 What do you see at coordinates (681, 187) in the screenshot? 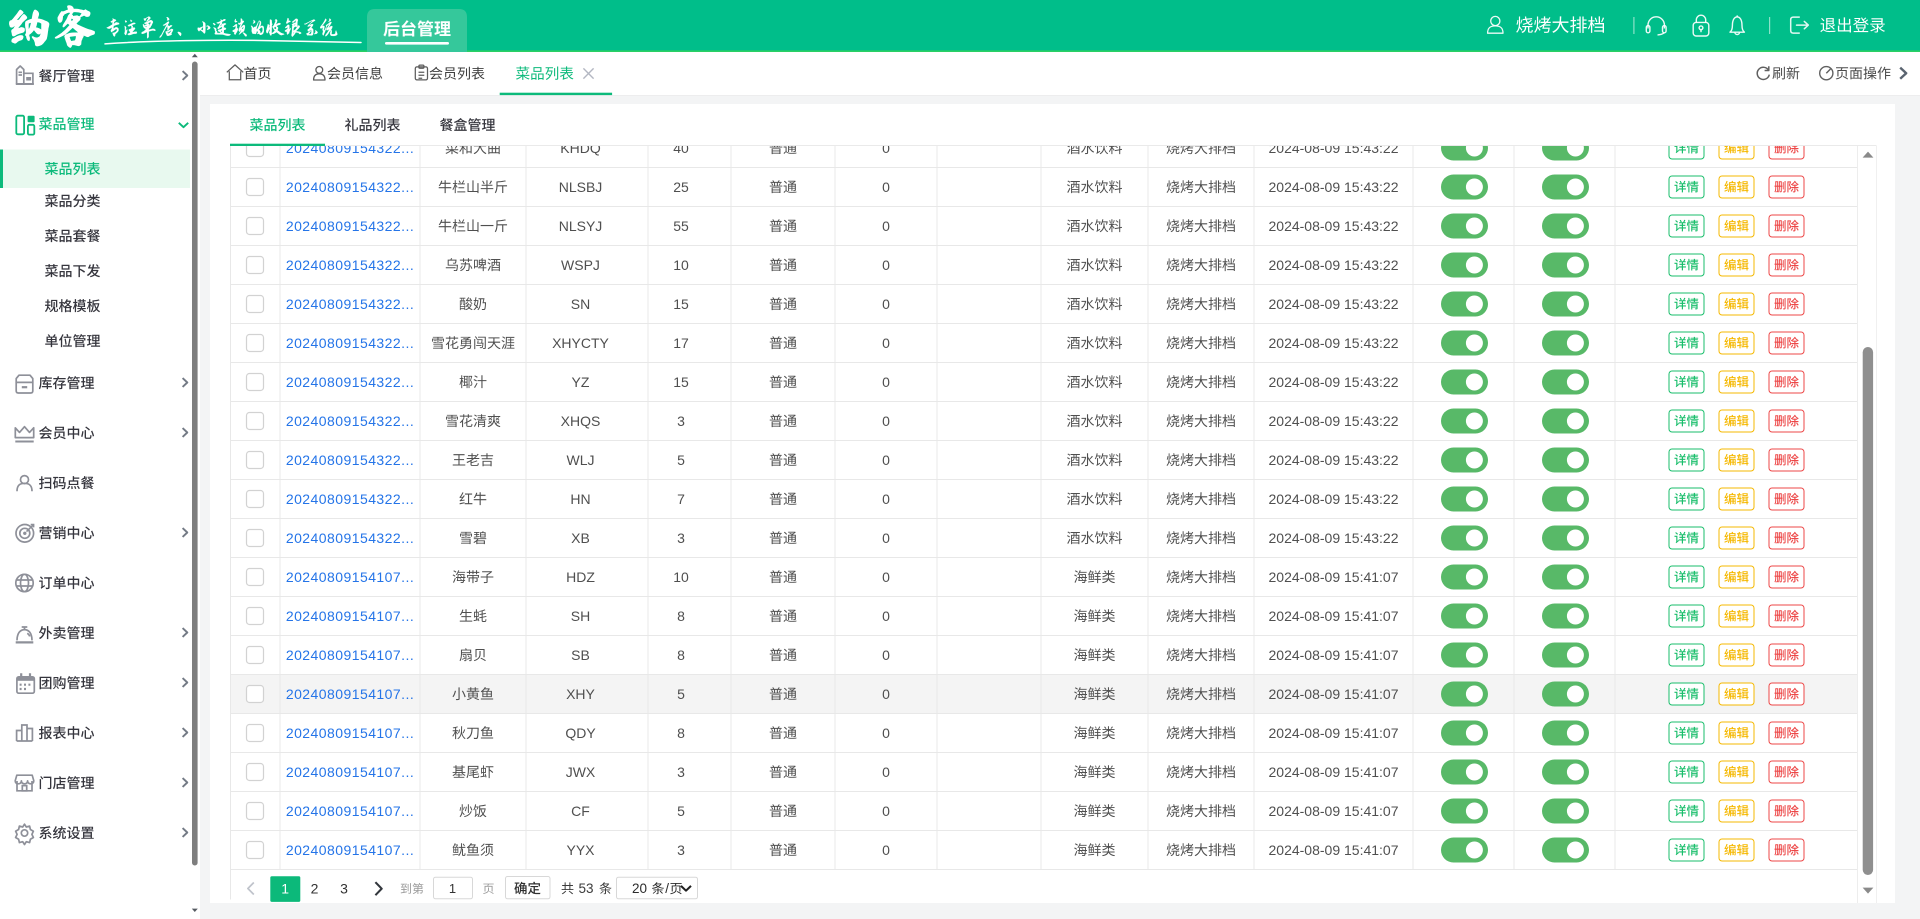
I see `svg-text: 25` at bounding box center [681, 187].